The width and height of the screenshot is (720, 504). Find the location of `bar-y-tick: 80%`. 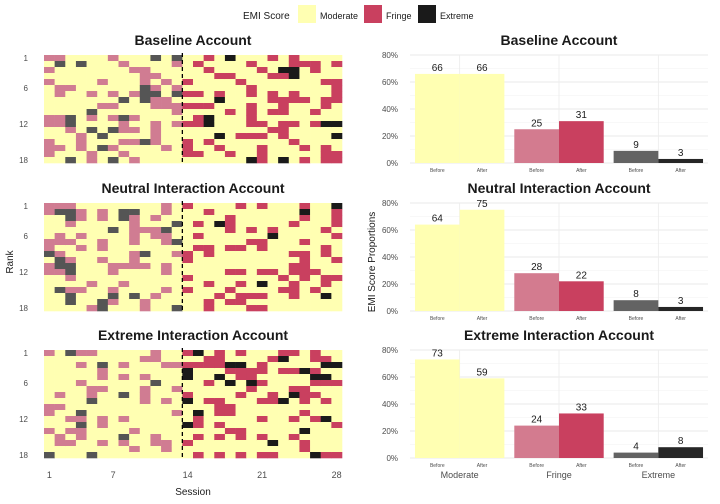

bar-y-tick: 80% is located at coordinates (390, 55).